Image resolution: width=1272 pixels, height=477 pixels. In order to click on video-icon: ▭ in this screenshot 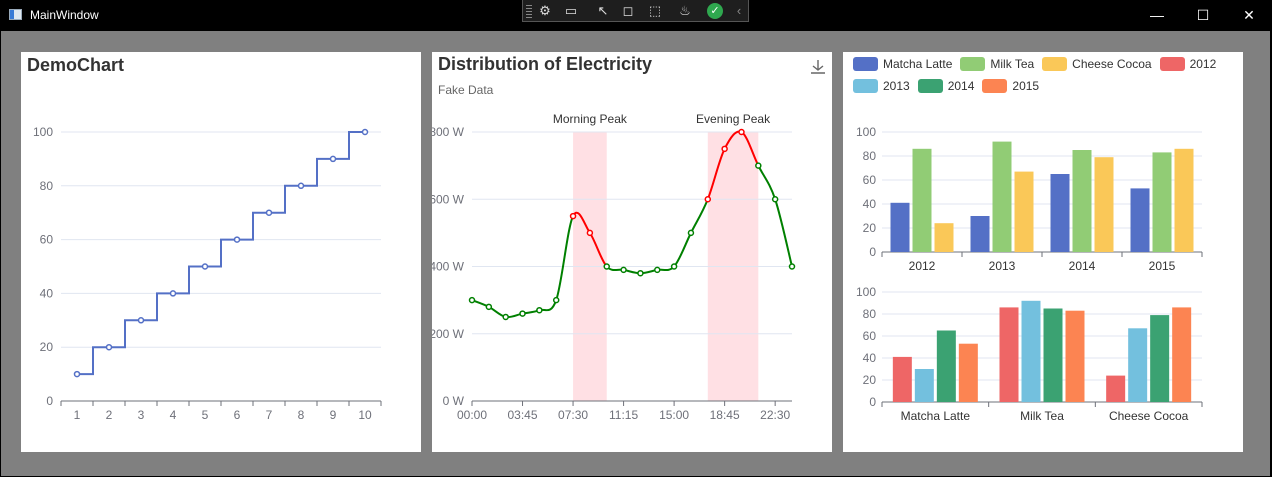, I will do `click(571, 10)`.